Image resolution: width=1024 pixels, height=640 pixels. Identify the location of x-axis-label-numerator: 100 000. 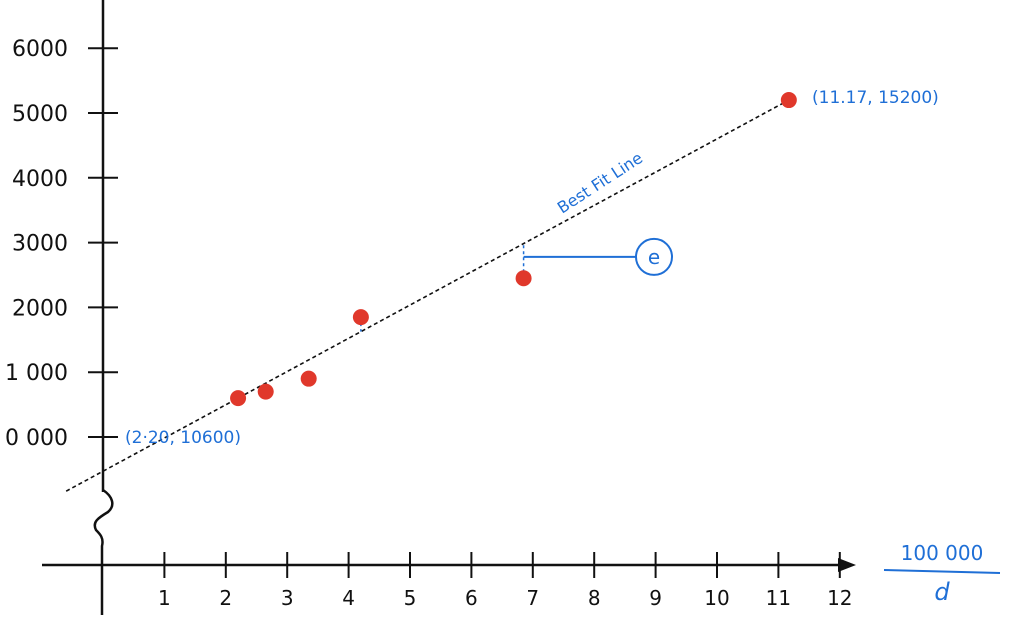
(942, 553).